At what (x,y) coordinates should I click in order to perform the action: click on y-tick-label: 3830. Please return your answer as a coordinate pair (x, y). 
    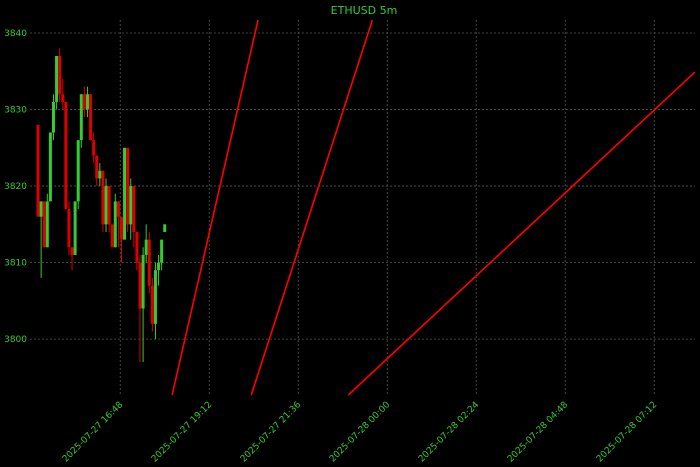
    Looking at the image, I should click on (15, 111).